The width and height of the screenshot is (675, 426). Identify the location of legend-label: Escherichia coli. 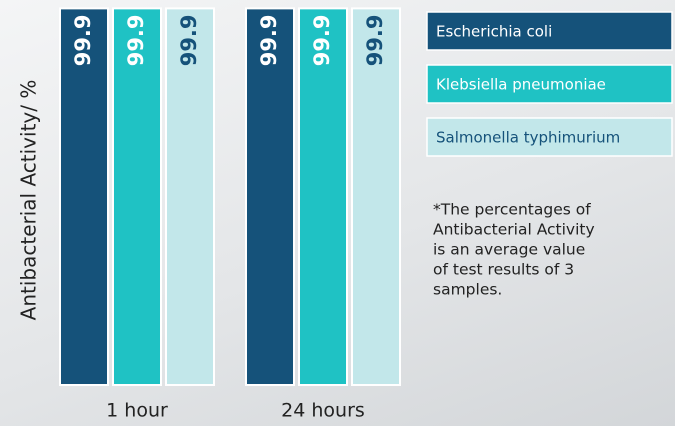
(494, 32).